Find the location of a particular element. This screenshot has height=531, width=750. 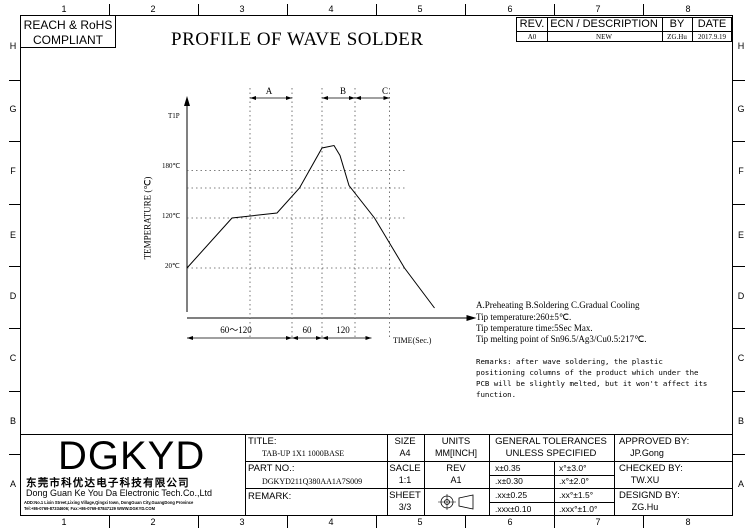

column-marker-top: 7 is located at coordinates (598, 9).